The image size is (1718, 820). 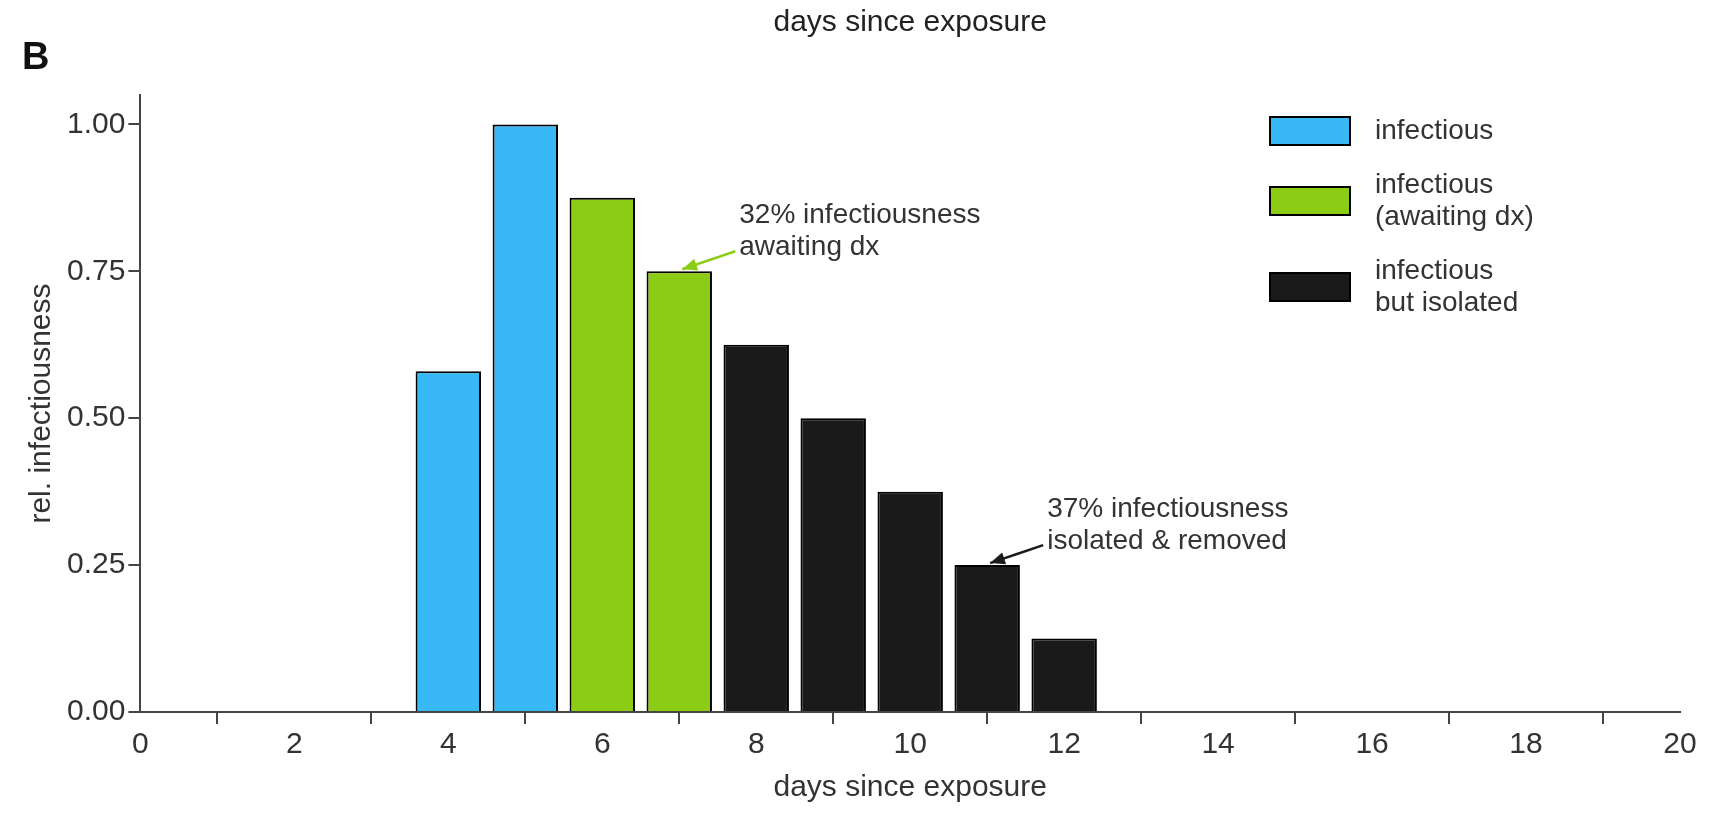 I want to click on annotation: 37% infectiousness isolated & removed, so click(x=1168, y=523).